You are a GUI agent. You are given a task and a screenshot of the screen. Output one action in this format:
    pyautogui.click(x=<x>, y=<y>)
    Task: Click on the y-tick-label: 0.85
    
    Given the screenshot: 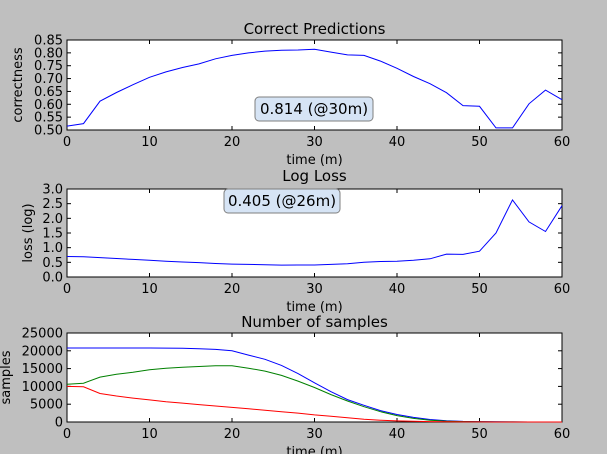 What is the action you would take?
    pyautogui.click(x=48, y=41)
    